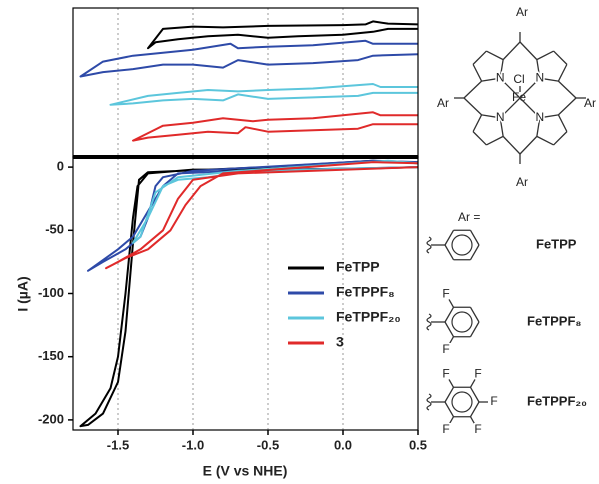 Image resolution: width=599 pixels, height=484 pixels. I want to click on substituent-name: FeTPP, so click(556, 243).